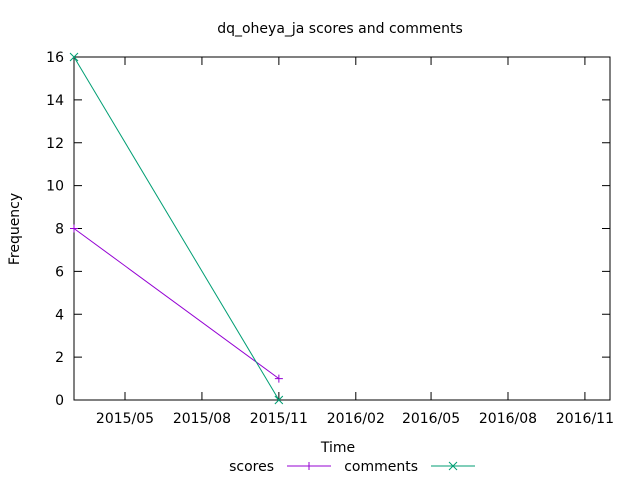 The image size is (640, 480). I want to click on x-tick-label: 2015/11, so click(279, 419).